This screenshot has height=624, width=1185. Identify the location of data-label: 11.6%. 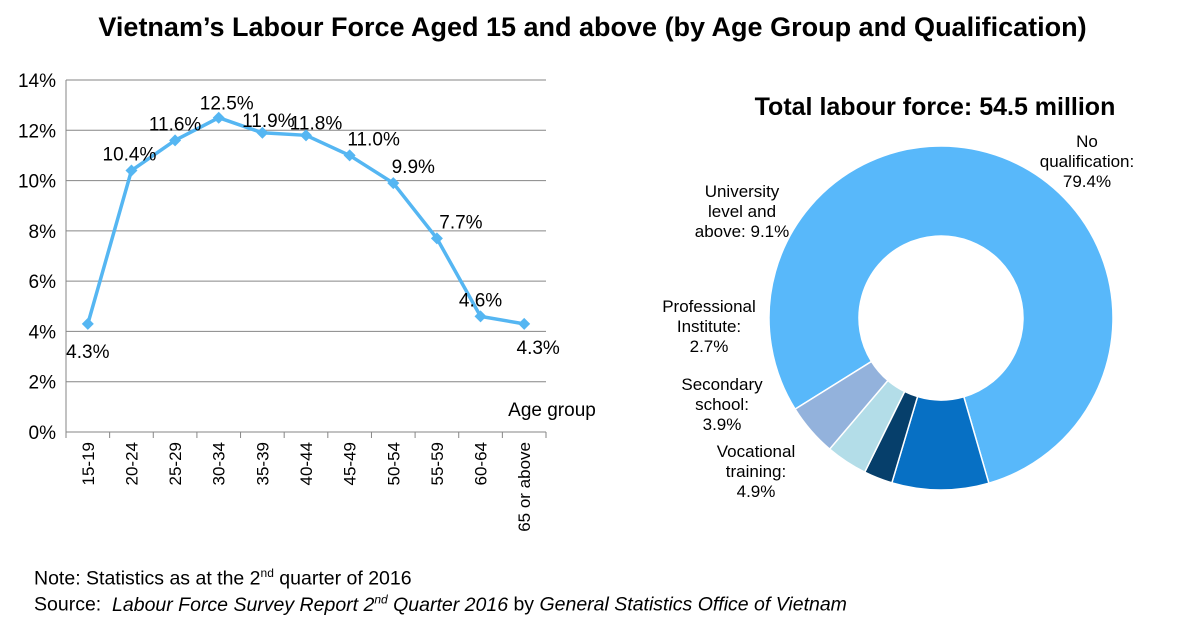
(175, 124).